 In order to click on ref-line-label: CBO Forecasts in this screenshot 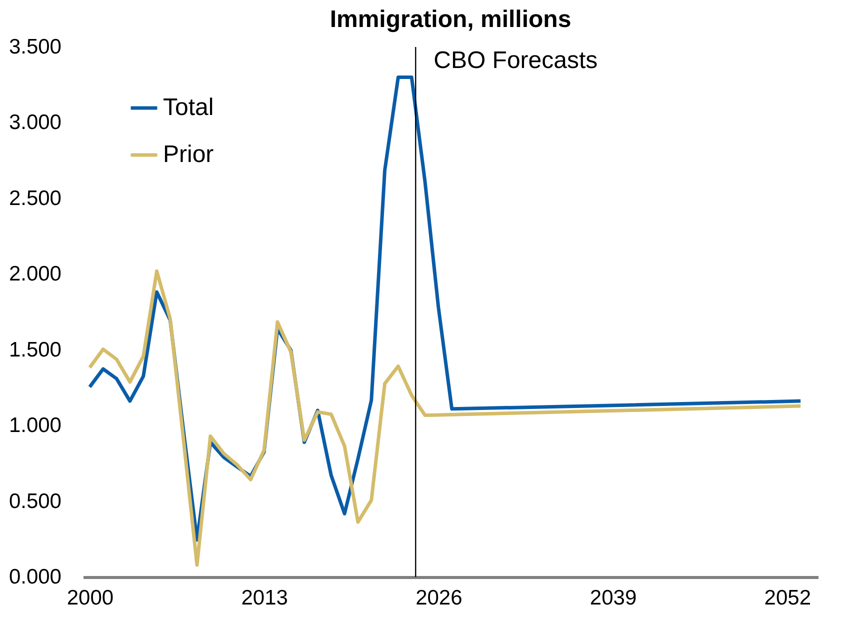, I will do `click(516, 60)`.